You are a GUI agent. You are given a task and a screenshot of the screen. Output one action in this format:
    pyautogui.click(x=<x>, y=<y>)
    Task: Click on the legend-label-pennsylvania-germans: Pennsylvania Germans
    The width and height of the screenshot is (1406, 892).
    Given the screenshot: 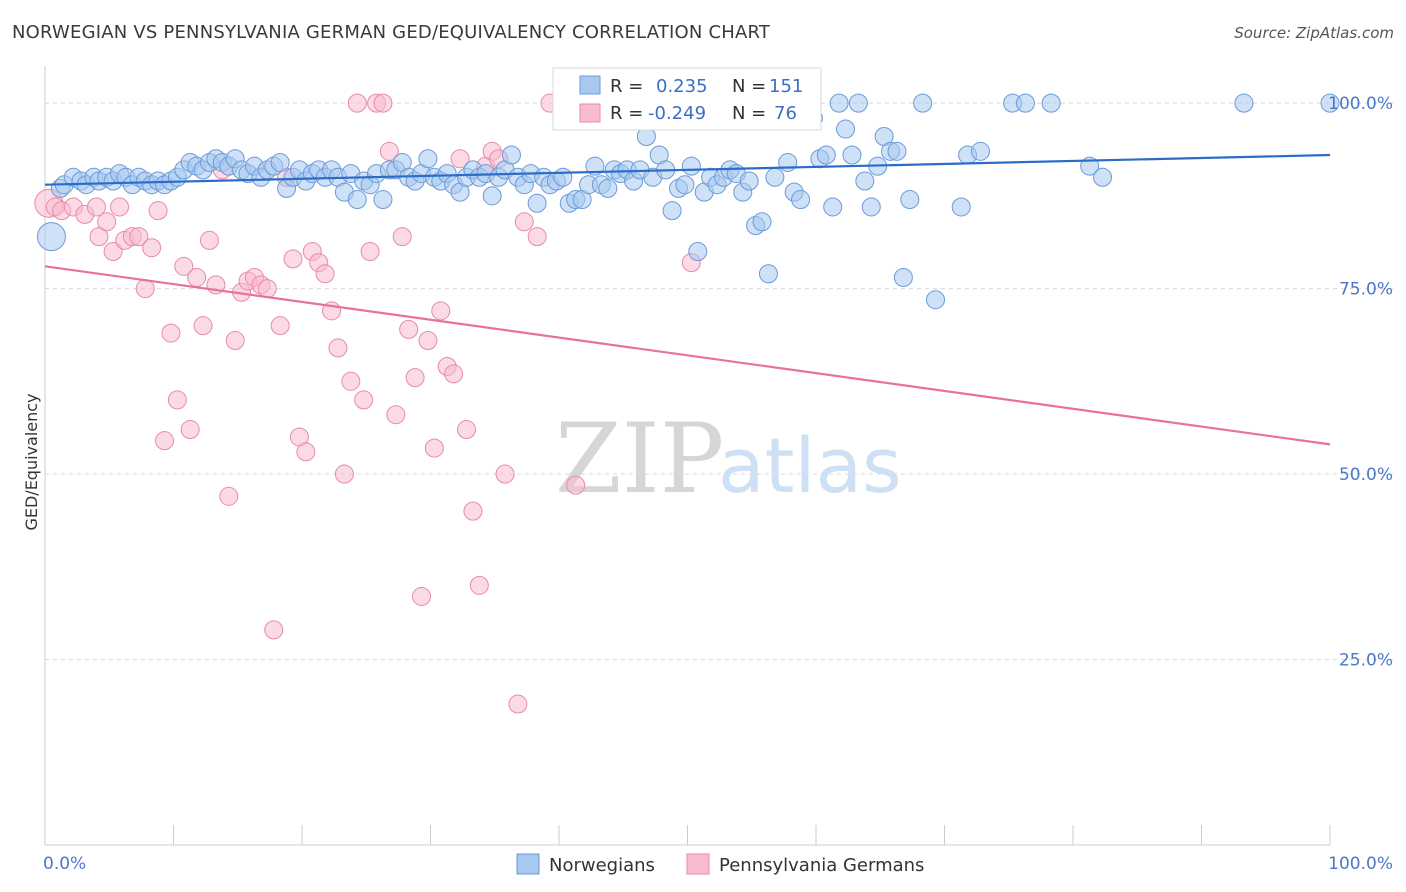 What is the action you would take?
    pyautogui.click(x=821, y=865)
    